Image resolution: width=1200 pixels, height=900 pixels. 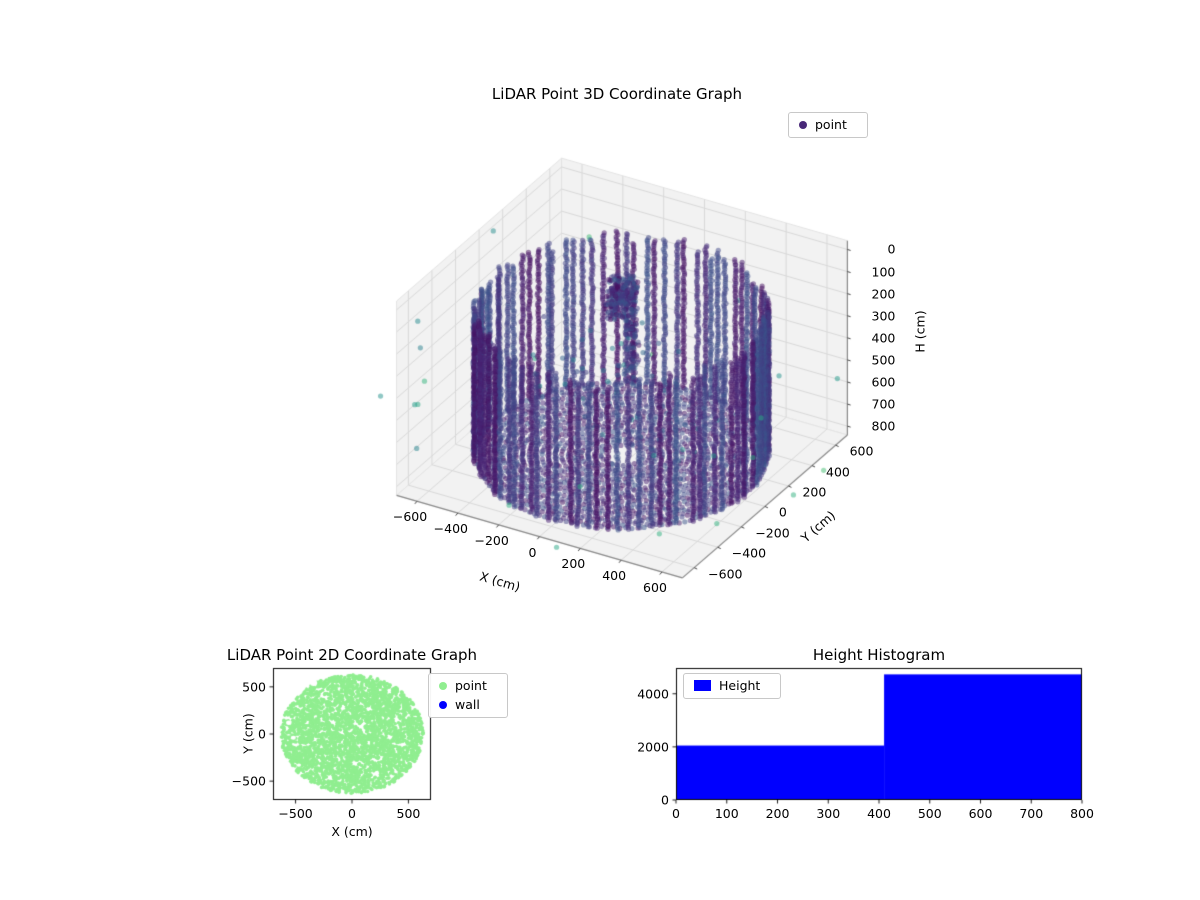 What do you see at coordinates (248, 733) in the screenshot?
I see `plot2d-ylabel: Y (cm)` at bounding box center [248, 733].